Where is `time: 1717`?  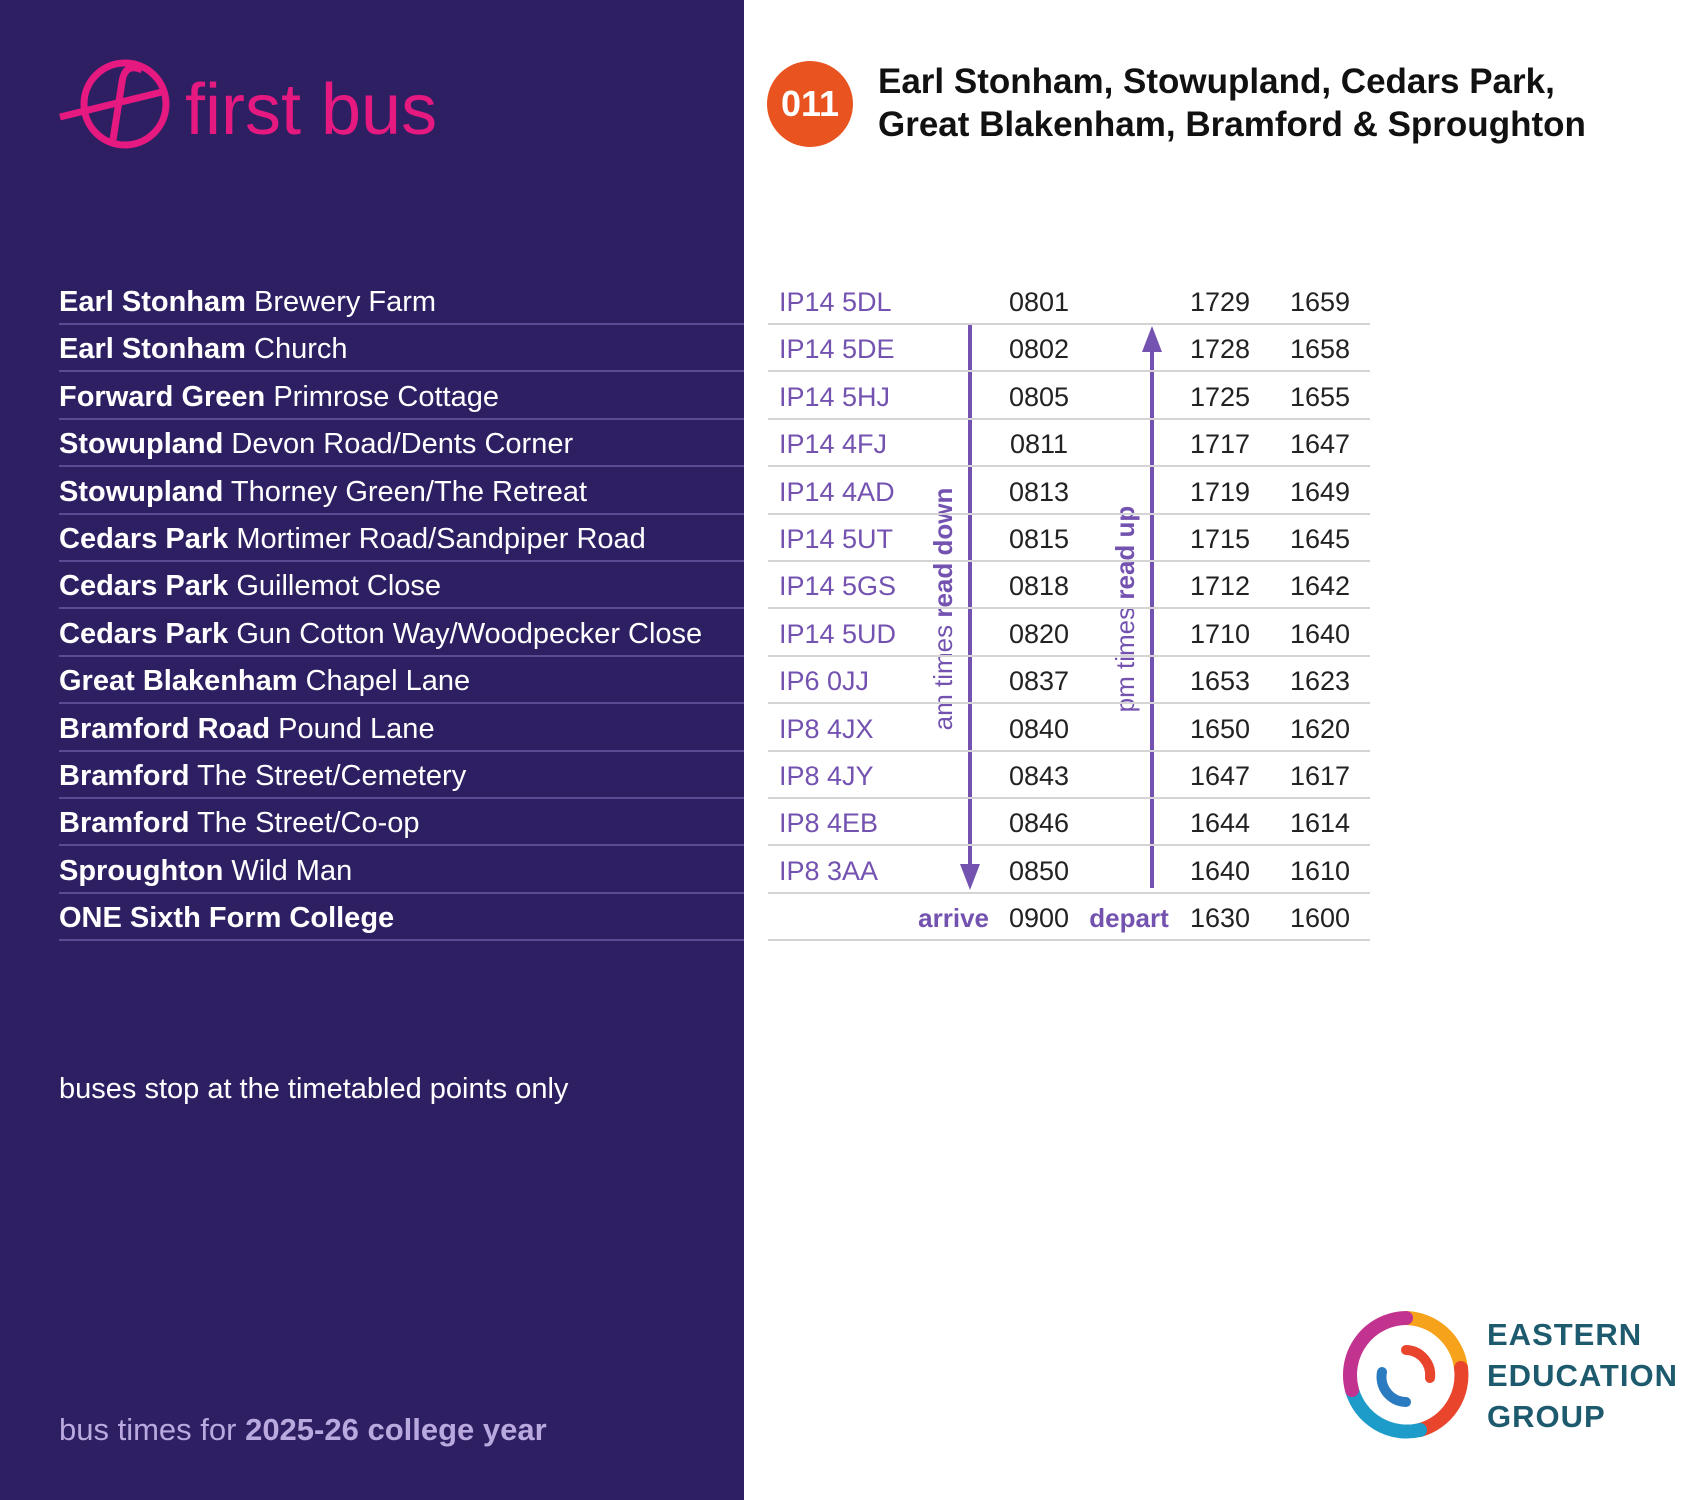 time: 1717 is located at coordinates (1220, 444).